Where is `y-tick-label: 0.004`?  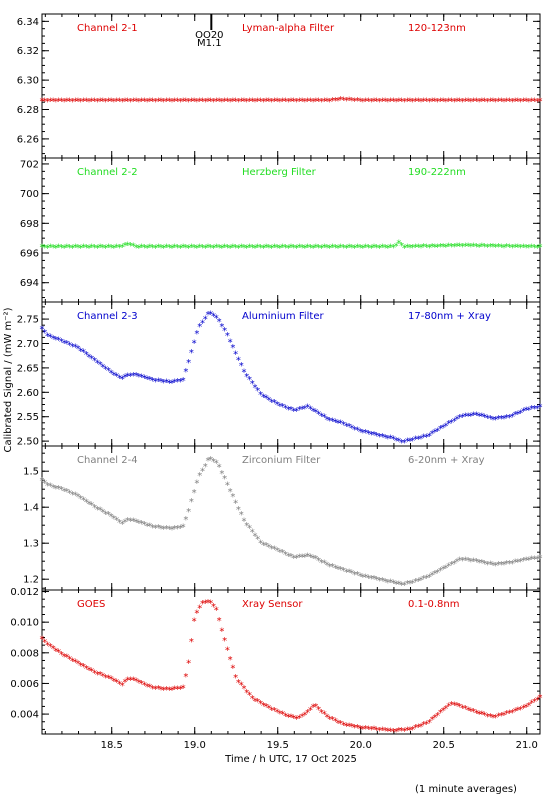
y-tick-label: 0.004 is located at coordinates (24, 715).